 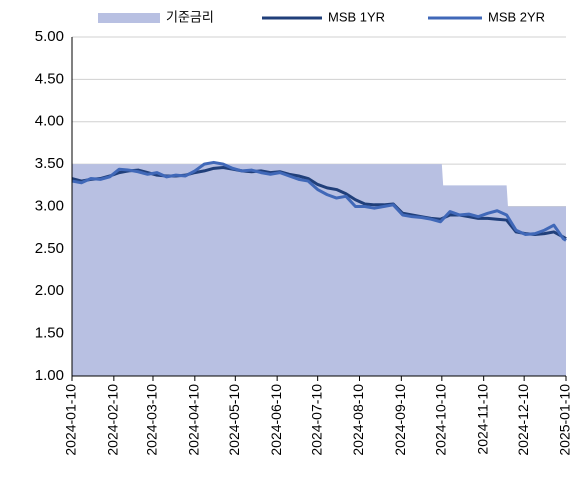 I want to click on x-tick-label: 2024-04-10, so click(x=194, y=420).